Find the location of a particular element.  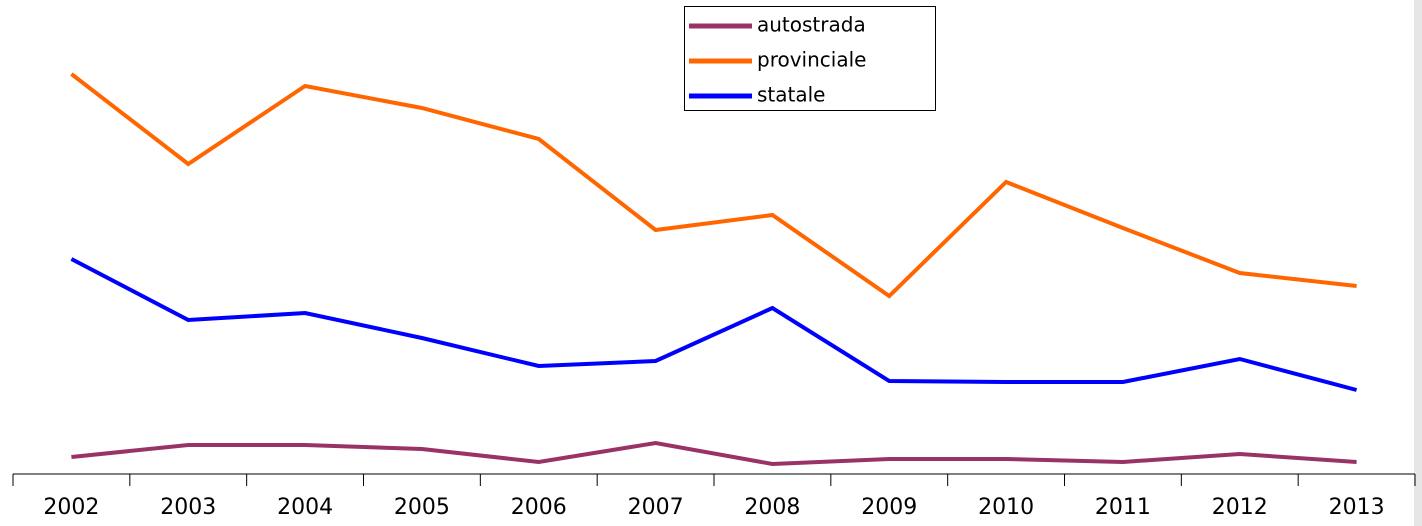

legend-label: statale is located at coordinates (791, 95).